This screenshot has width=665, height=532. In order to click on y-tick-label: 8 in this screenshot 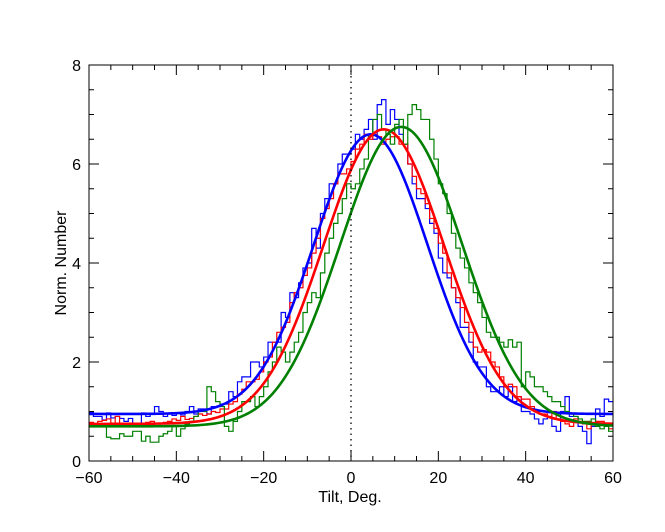, I will do `click(76, 66)`.